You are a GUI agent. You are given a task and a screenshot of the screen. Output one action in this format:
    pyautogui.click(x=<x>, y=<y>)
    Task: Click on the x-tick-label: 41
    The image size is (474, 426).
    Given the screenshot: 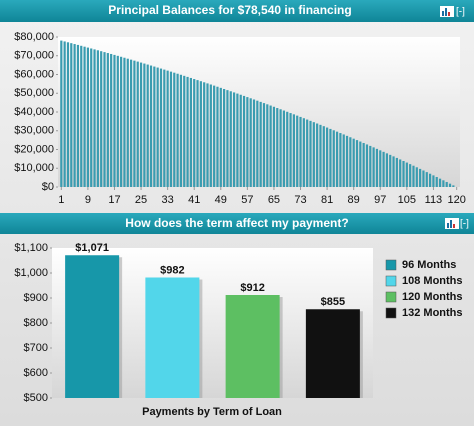 What is the action you would take?
    pyautogui.click(x=194, y=200)
    